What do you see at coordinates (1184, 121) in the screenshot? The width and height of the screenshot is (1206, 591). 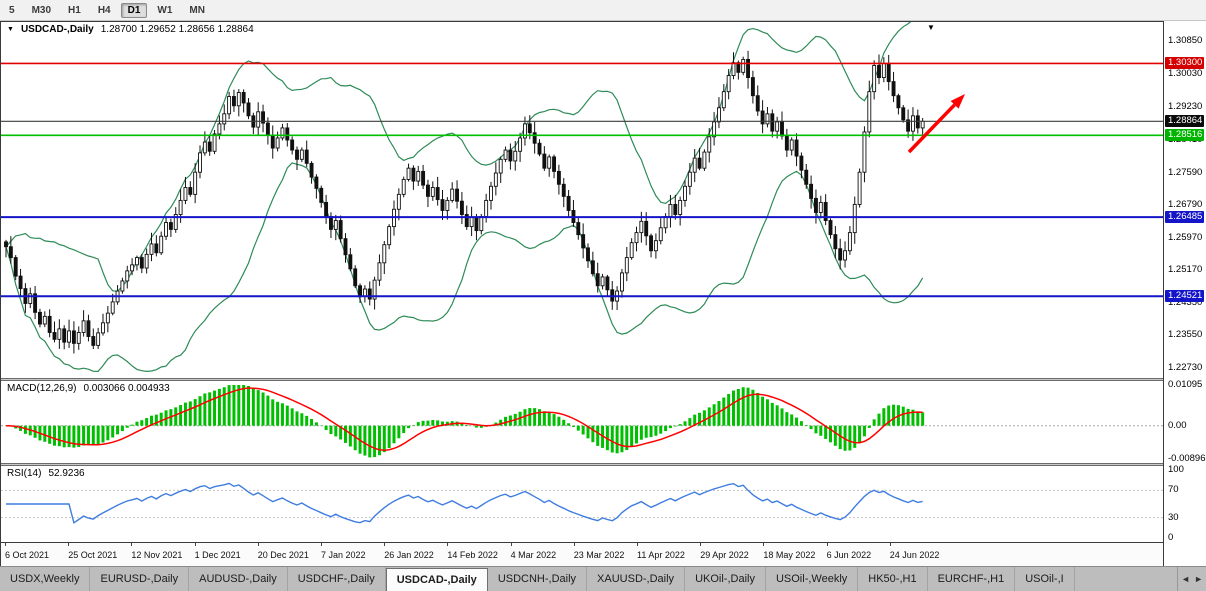 I see `price-level-tag: 1.28864` at bounding box center [1184, 121].